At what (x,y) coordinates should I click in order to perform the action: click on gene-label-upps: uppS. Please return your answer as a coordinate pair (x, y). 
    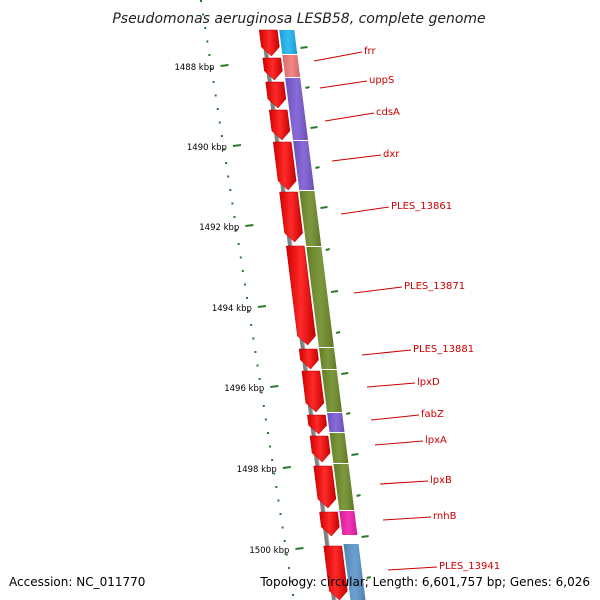
    Looking at the image, I should click on (381, 80).